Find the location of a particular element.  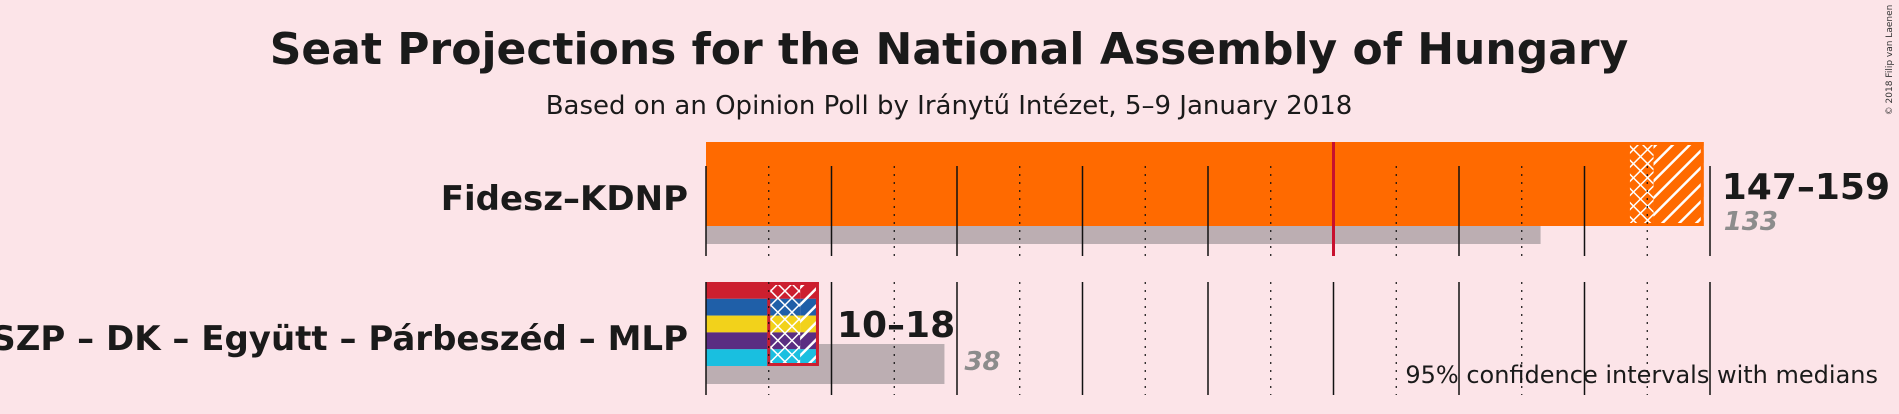

party-1-range-label: 10–18 is located at coordinates (896, 325).